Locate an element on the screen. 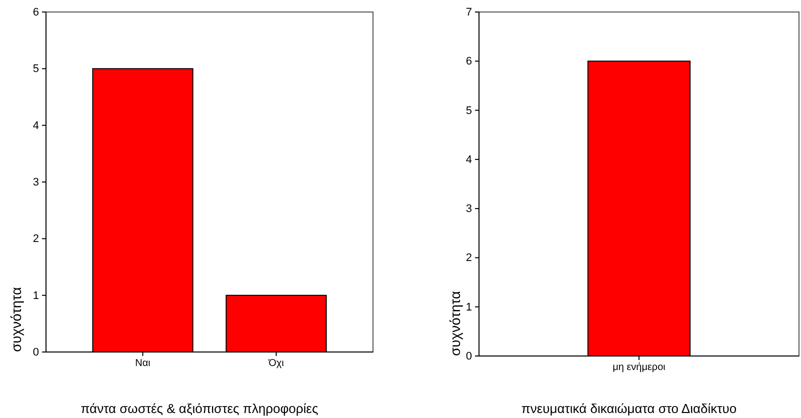 The image size is (801, 418). x-tick-label: Ναι is located at coordinates (142, 364).